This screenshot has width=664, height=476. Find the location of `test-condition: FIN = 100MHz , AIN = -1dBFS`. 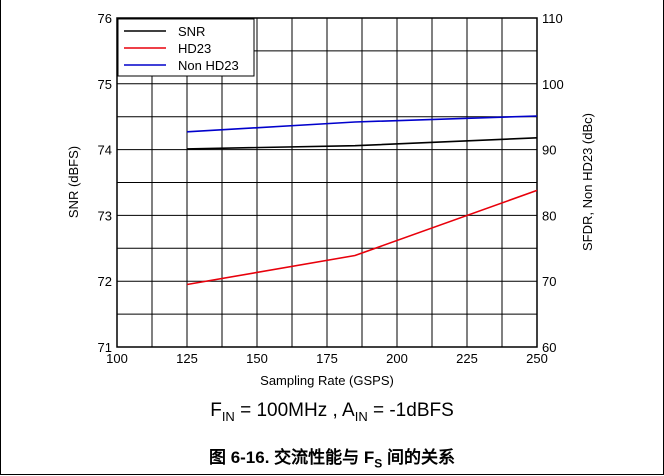

test-condition: FIN = 100MHz , AIN = -1dBFS is located at coordinates (332, 412).